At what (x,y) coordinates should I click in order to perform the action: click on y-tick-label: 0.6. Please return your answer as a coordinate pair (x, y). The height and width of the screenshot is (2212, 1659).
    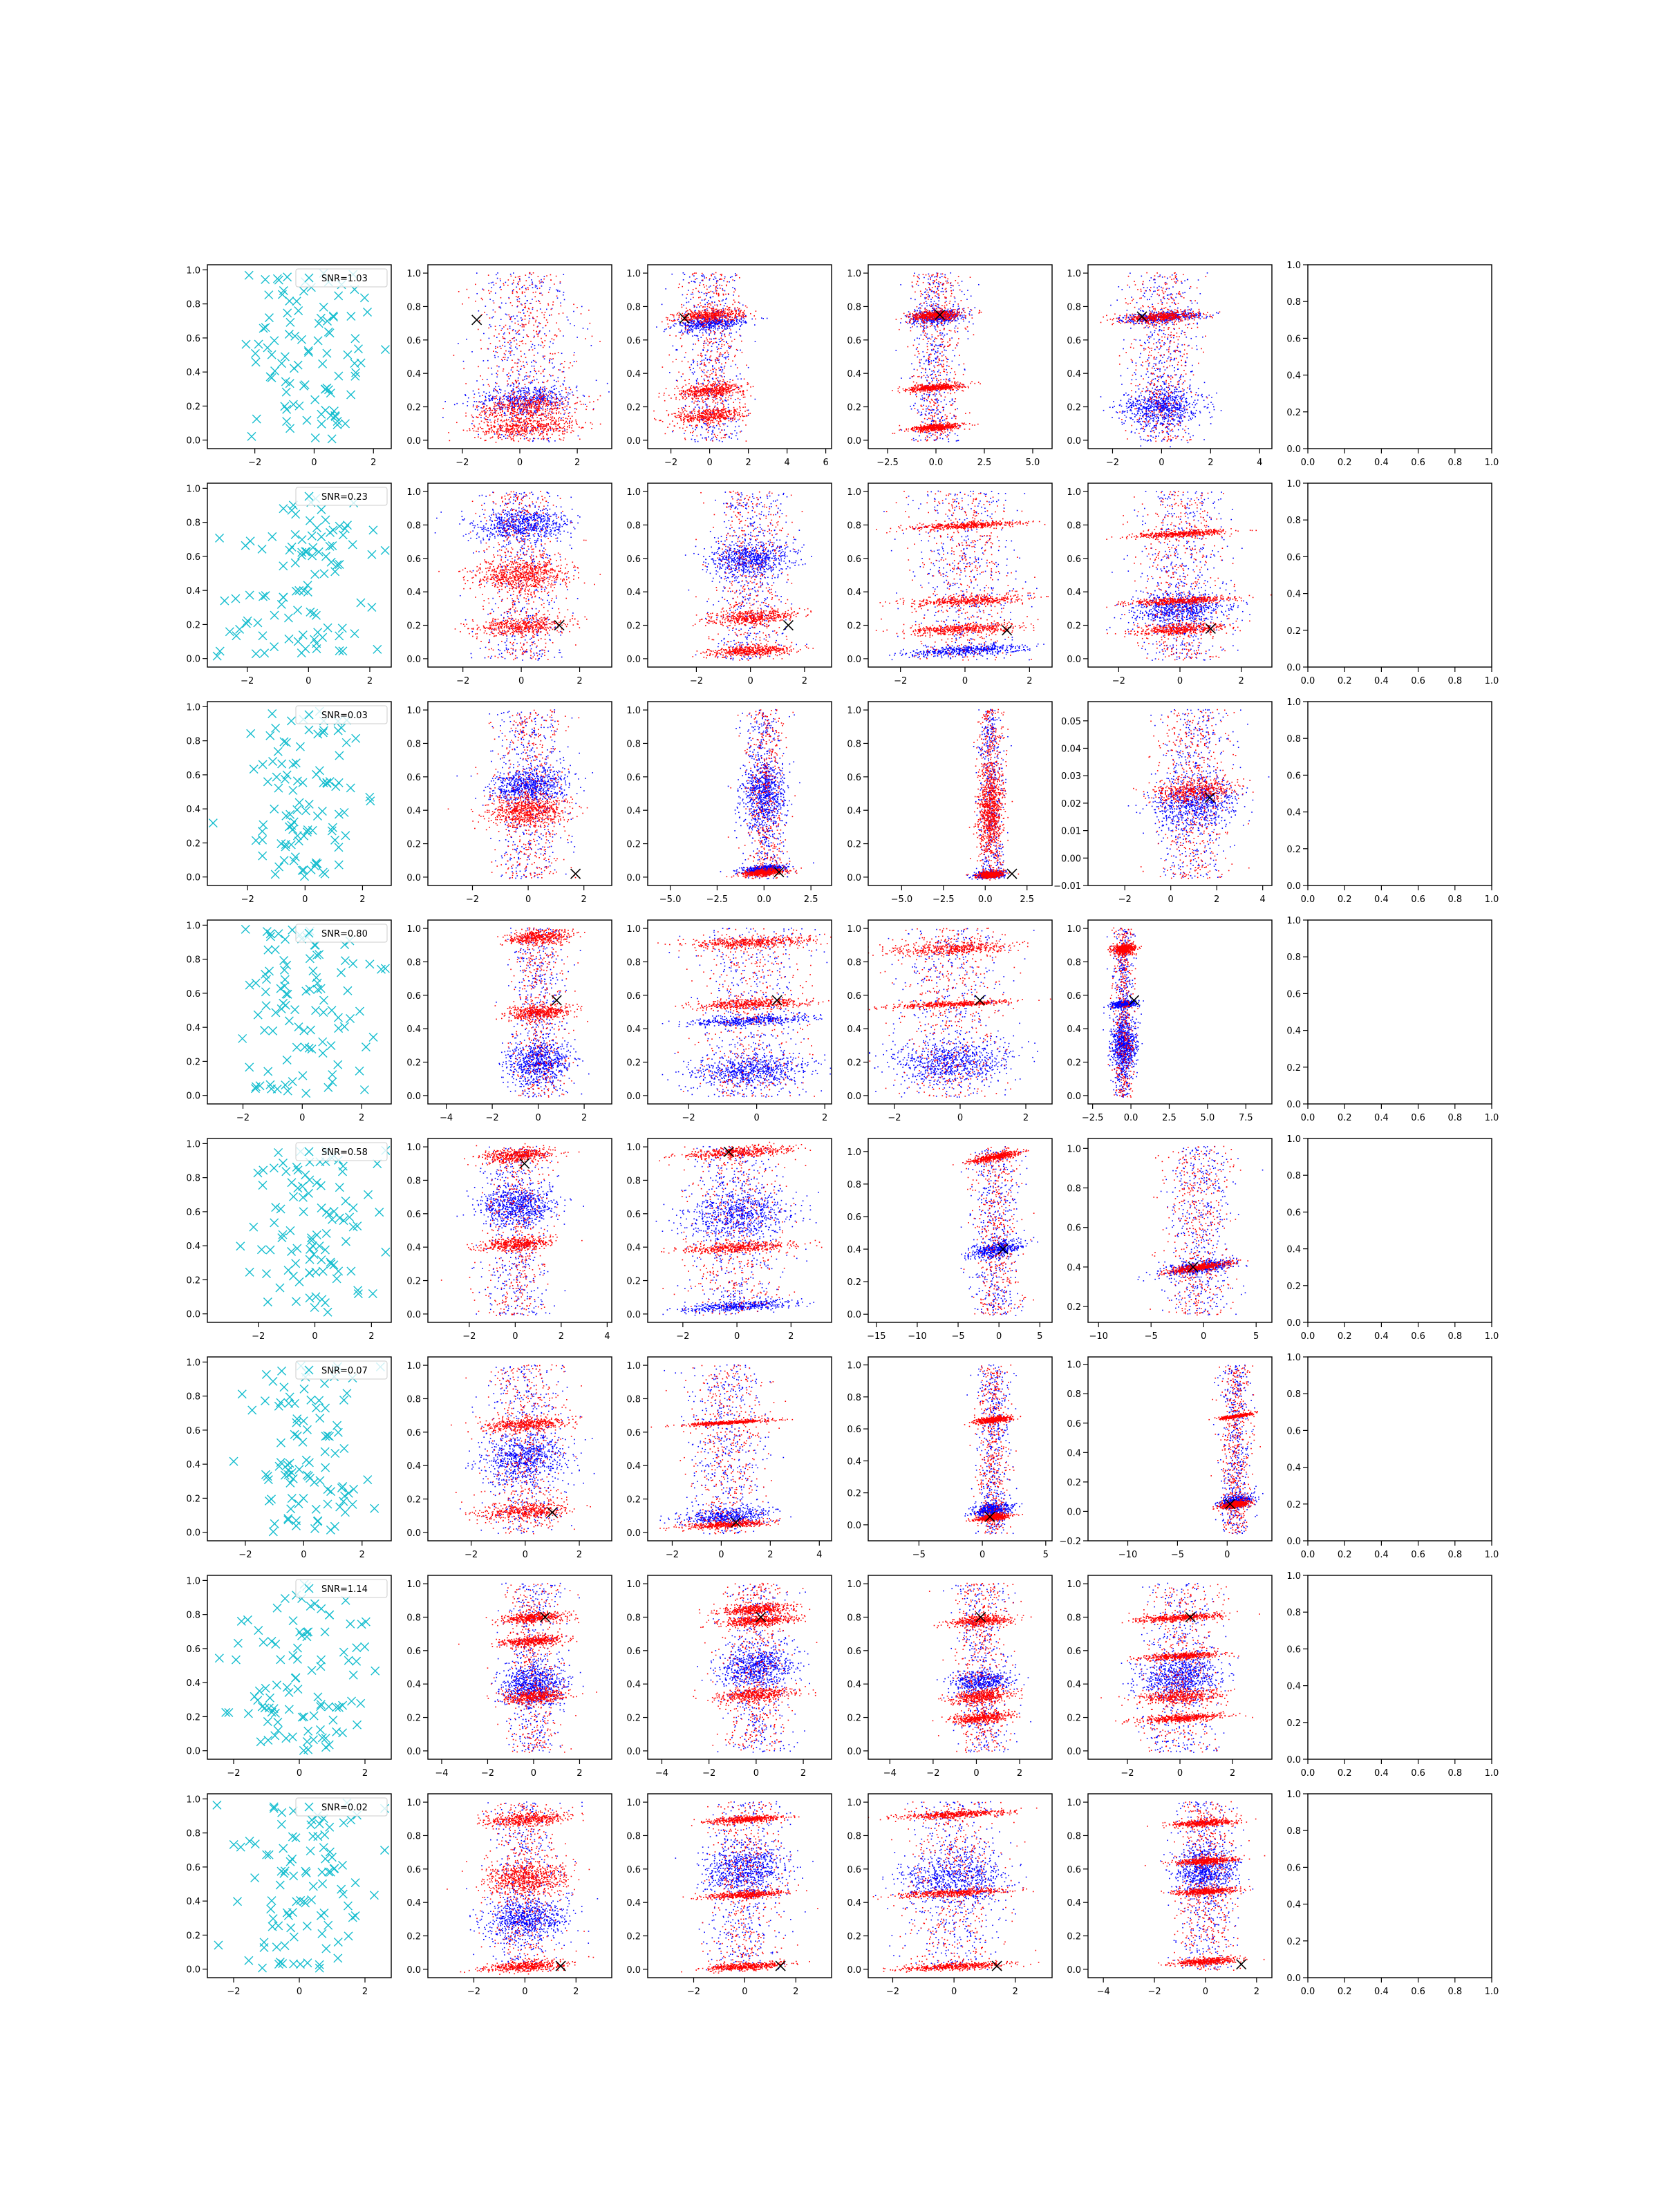
    Looking at the image, I should click on (193, 339).